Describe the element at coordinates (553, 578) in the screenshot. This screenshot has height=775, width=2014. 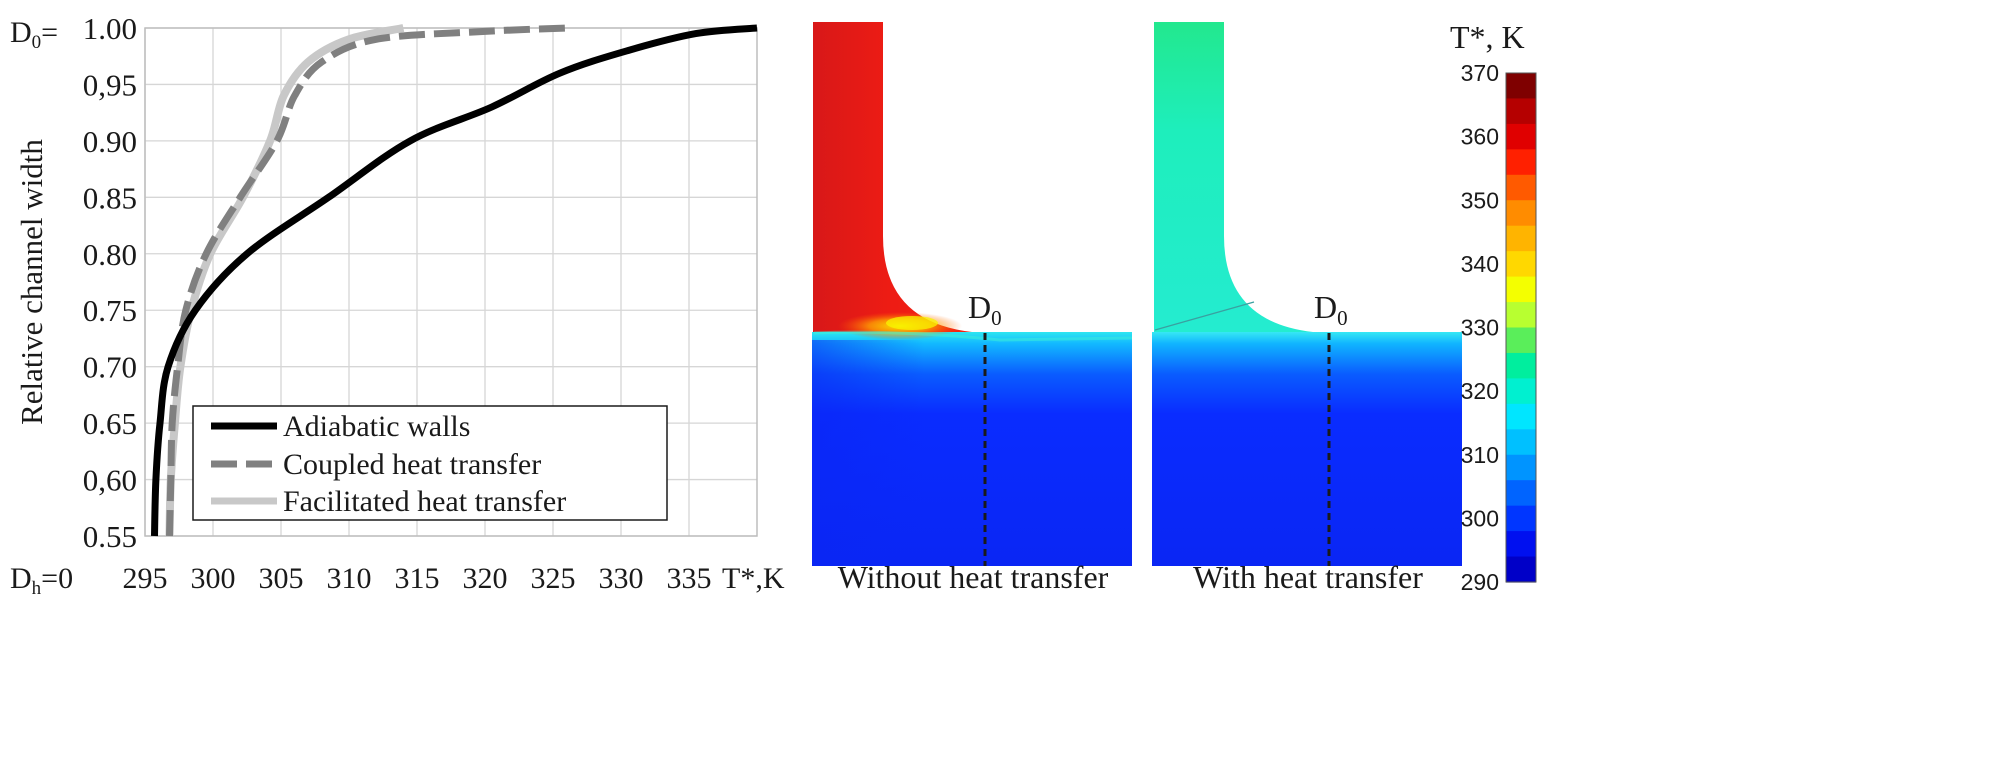
I see `x-tick-label: 325` at that location.